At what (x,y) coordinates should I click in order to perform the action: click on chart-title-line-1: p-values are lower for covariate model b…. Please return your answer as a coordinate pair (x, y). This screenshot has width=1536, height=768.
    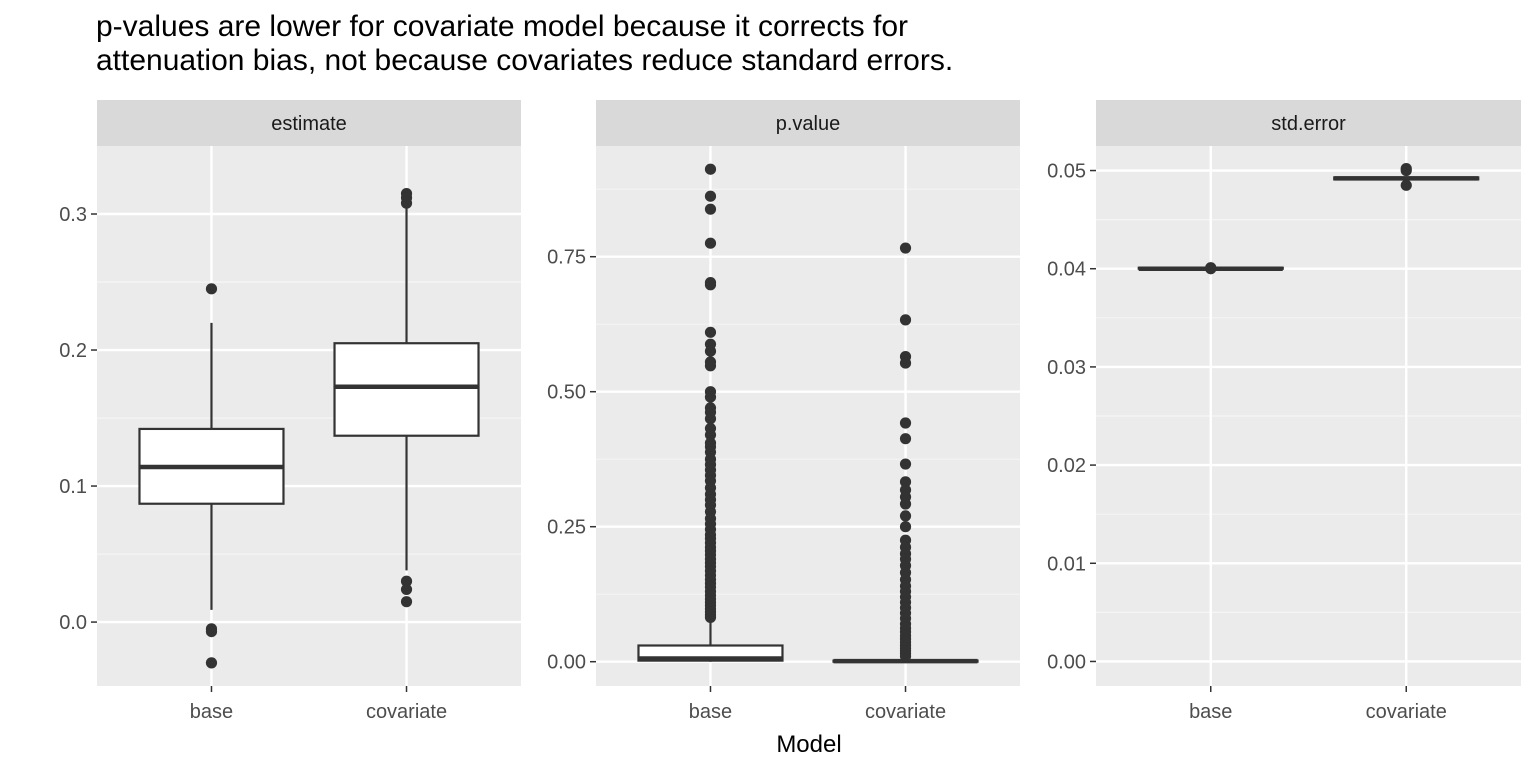
    Looking at the image, I should click on (502, 26).